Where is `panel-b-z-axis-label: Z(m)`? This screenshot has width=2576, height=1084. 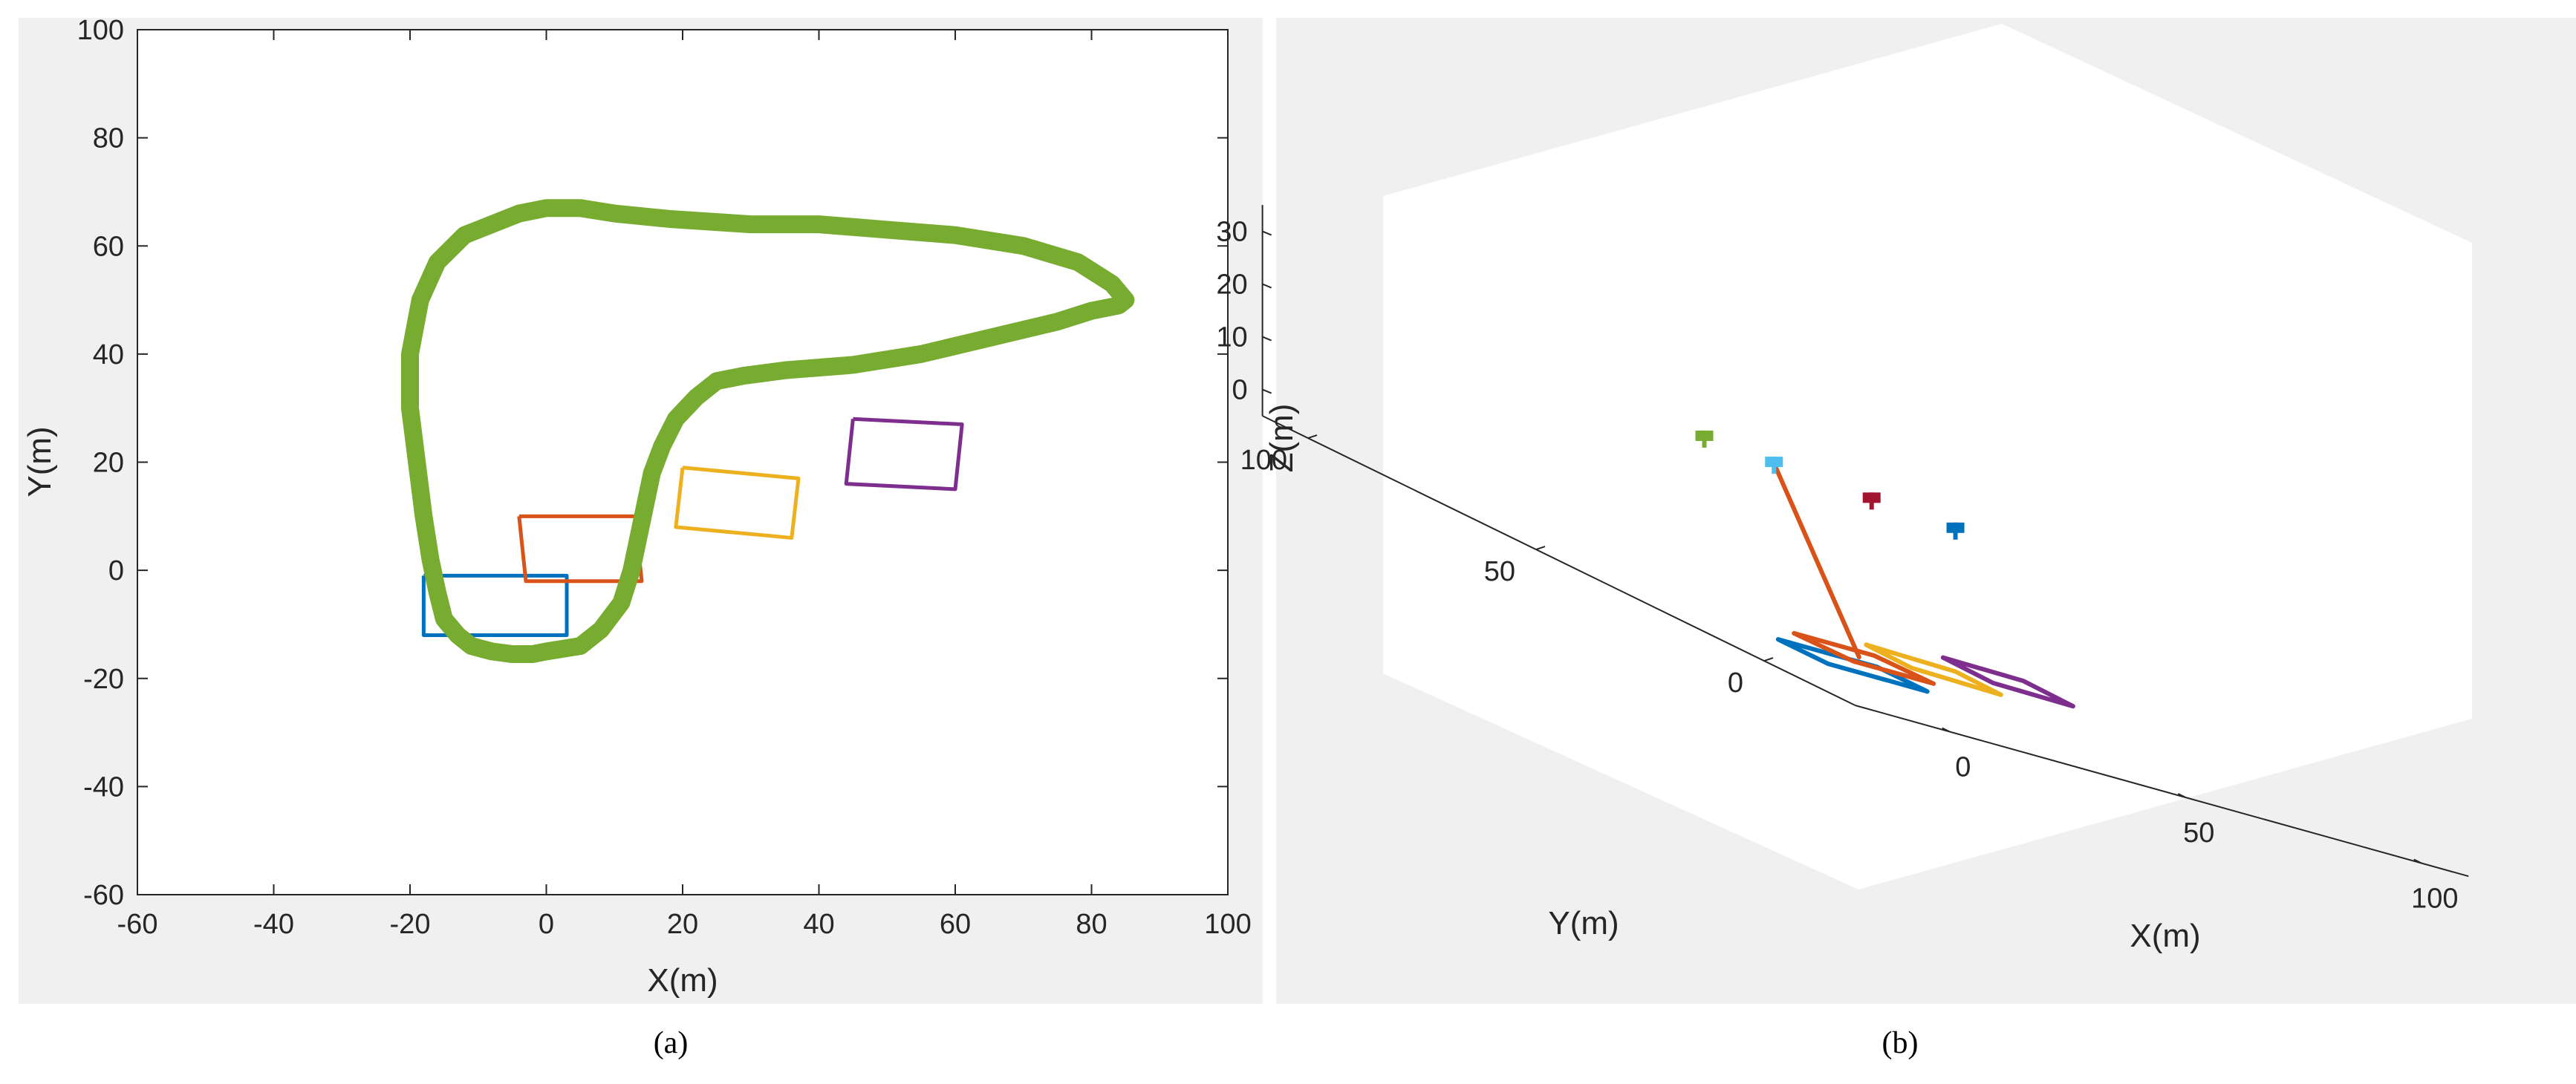
panel-b-z-axis-label: Z(m) is located at coordinates (1281, 438).